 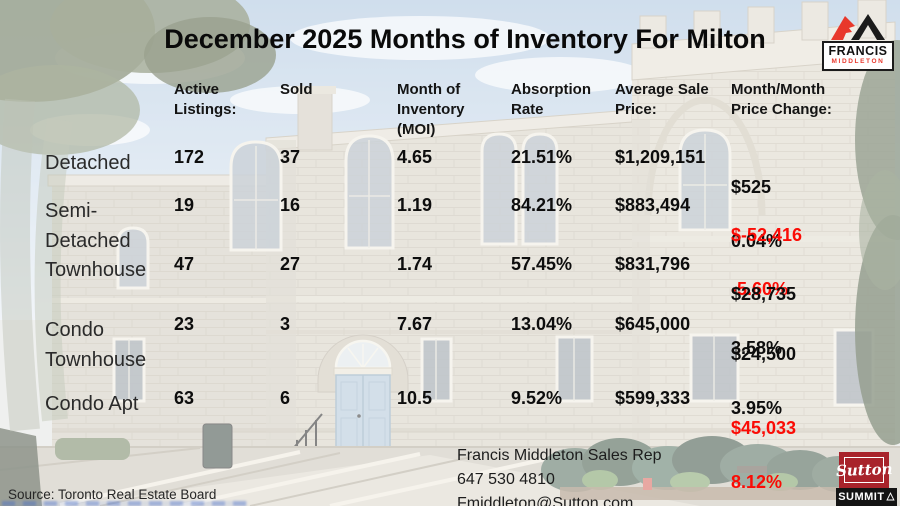 I want to click on row-label: Detached, so click(x=88, y=163).